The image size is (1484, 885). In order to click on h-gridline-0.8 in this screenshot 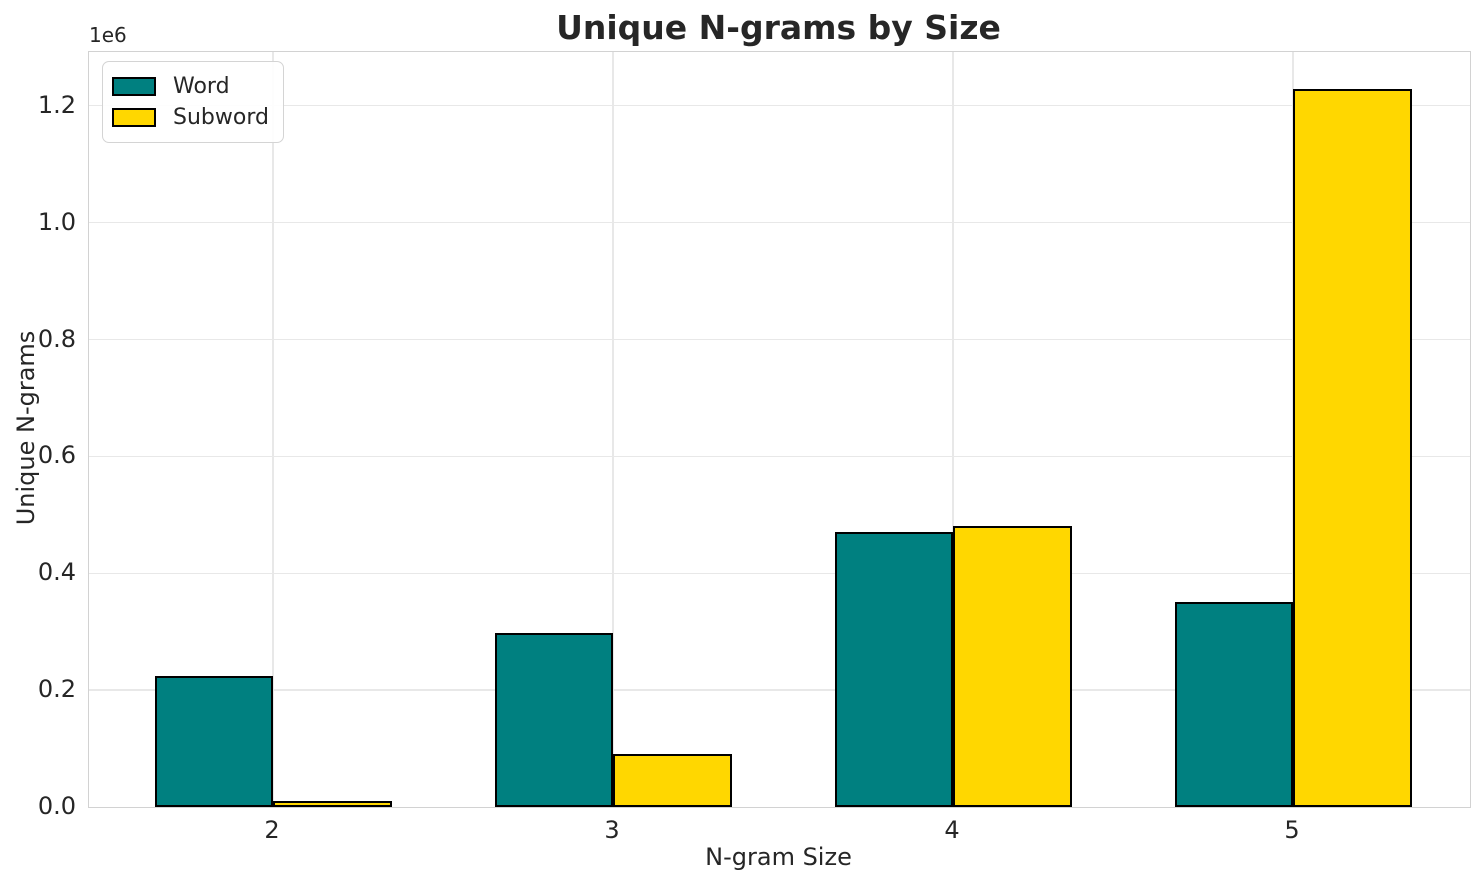, I will do `click(779, 339)`.